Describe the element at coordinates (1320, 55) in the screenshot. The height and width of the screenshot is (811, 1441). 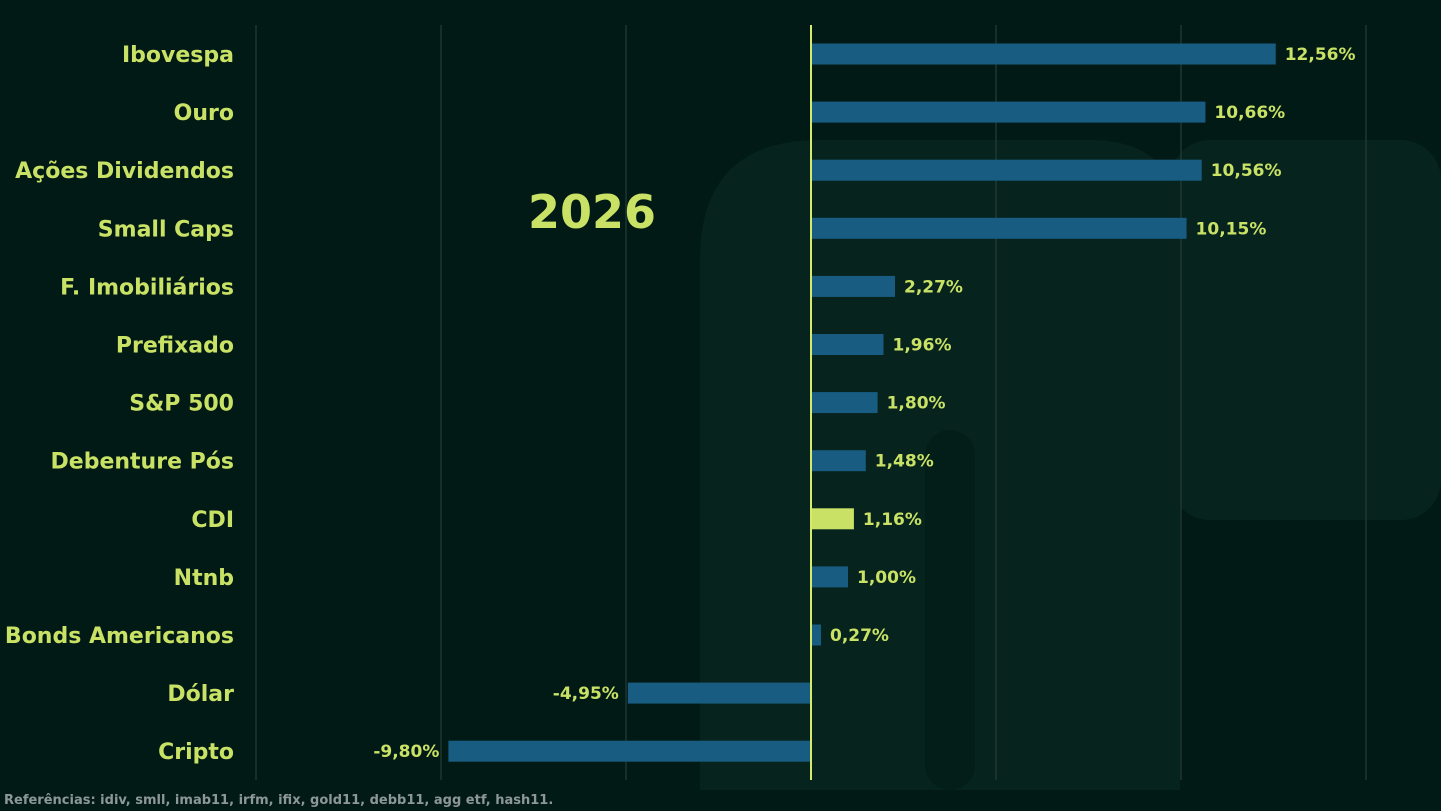
I see `value-label: 12,56%` at that location.